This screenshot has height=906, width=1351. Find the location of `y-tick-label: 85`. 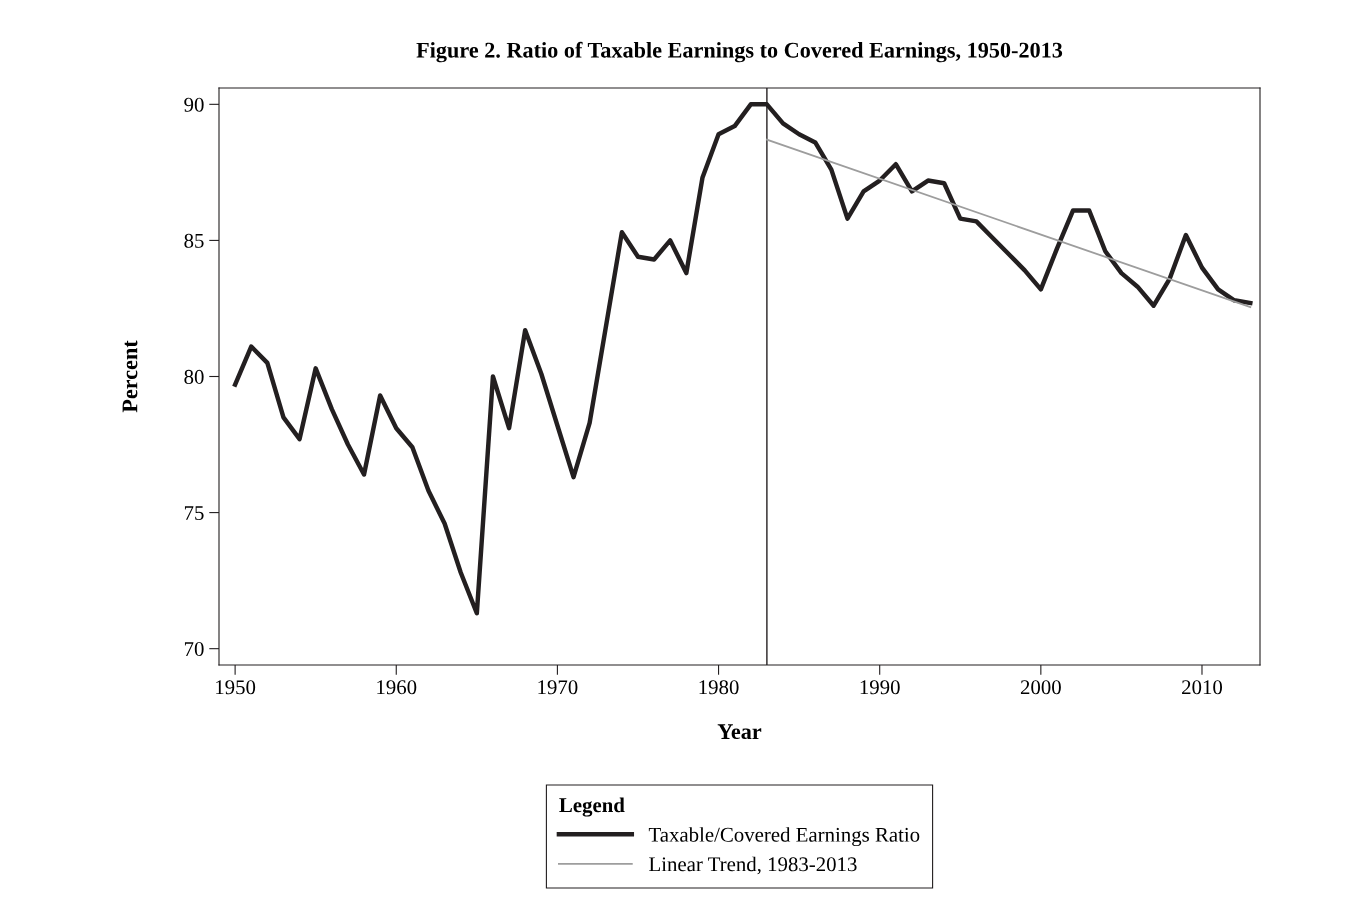

y-tick-label: 85 is located at coordinates (194, 240).